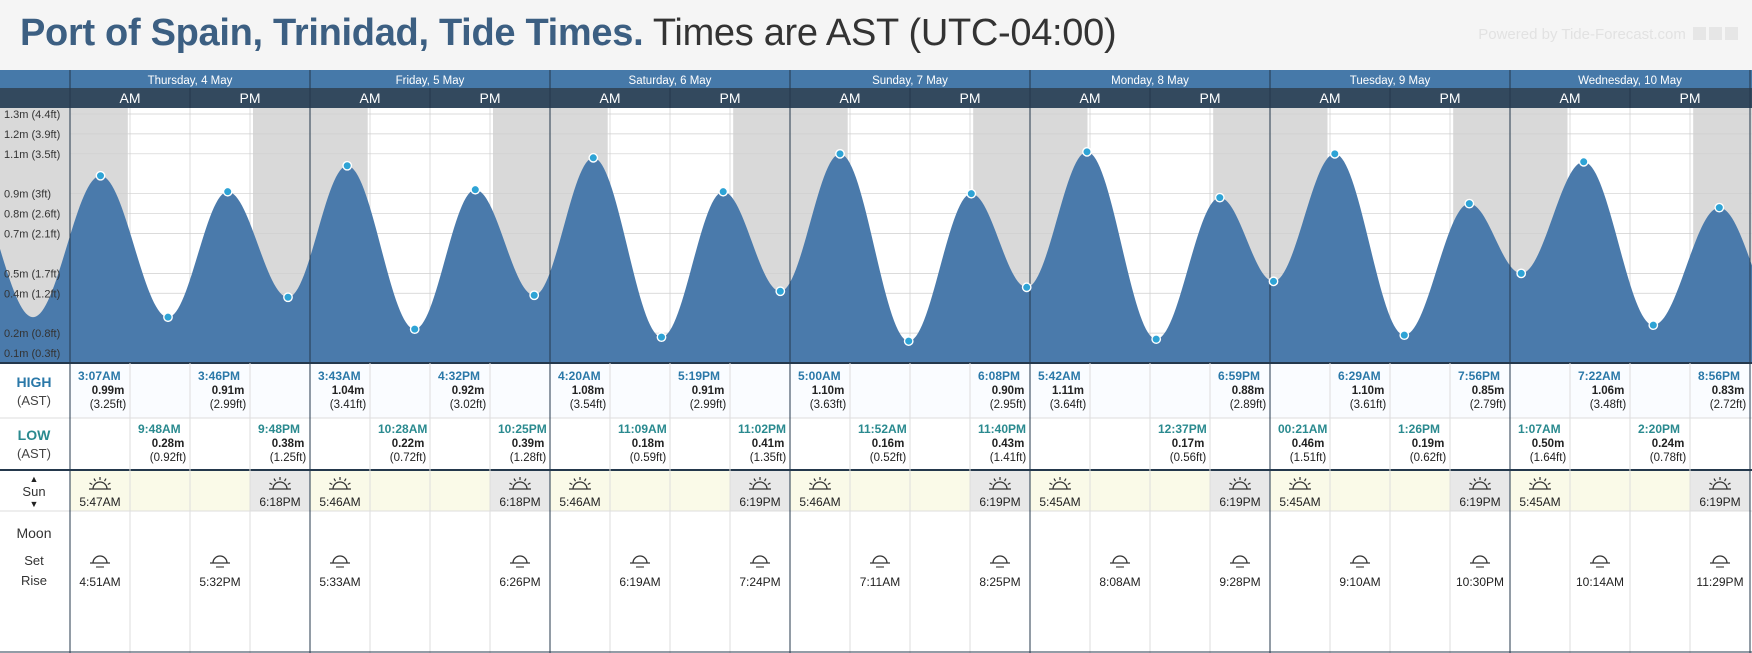  I want to click on high-tide-height-m: 1.04m, so click(348, 391).